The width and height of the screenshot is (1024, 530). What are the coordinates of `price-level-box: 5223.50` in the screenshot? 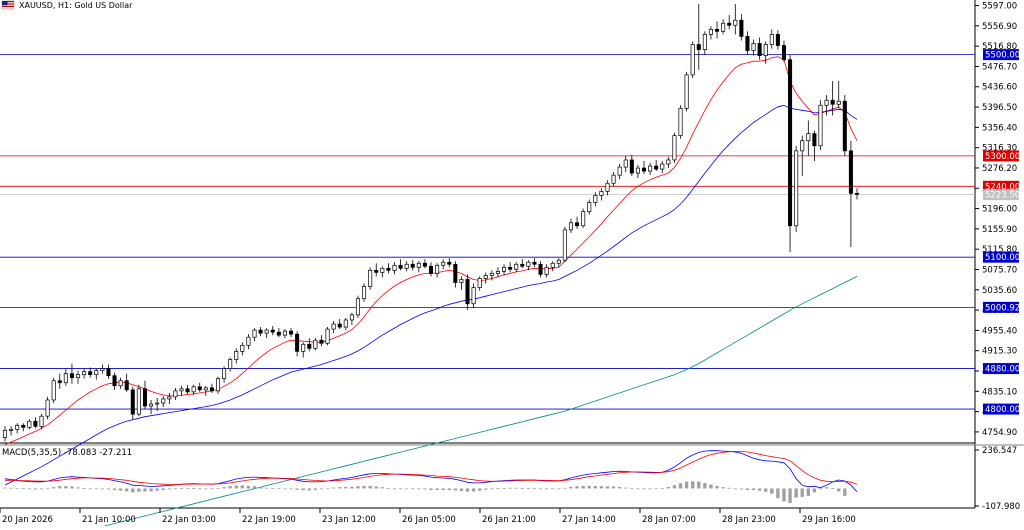 It's located at (1001, 195).